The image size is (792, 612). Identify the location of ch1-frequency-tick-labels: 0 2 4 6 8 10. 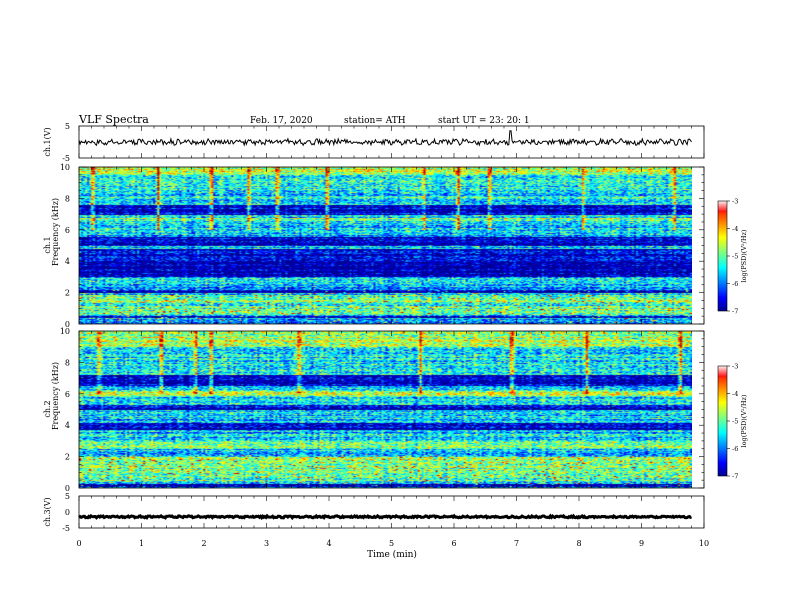
(65, 246).